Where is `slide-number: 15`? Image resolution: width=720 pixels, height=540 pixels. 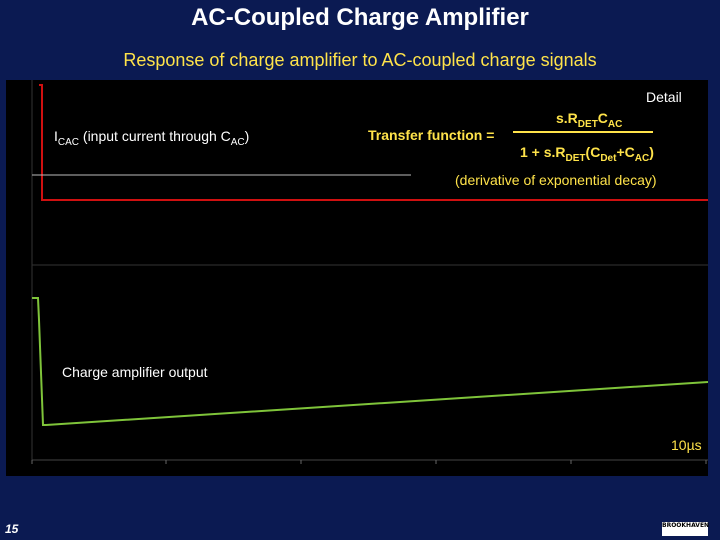
slide-number: 15 is located at coordinates (12, 529).